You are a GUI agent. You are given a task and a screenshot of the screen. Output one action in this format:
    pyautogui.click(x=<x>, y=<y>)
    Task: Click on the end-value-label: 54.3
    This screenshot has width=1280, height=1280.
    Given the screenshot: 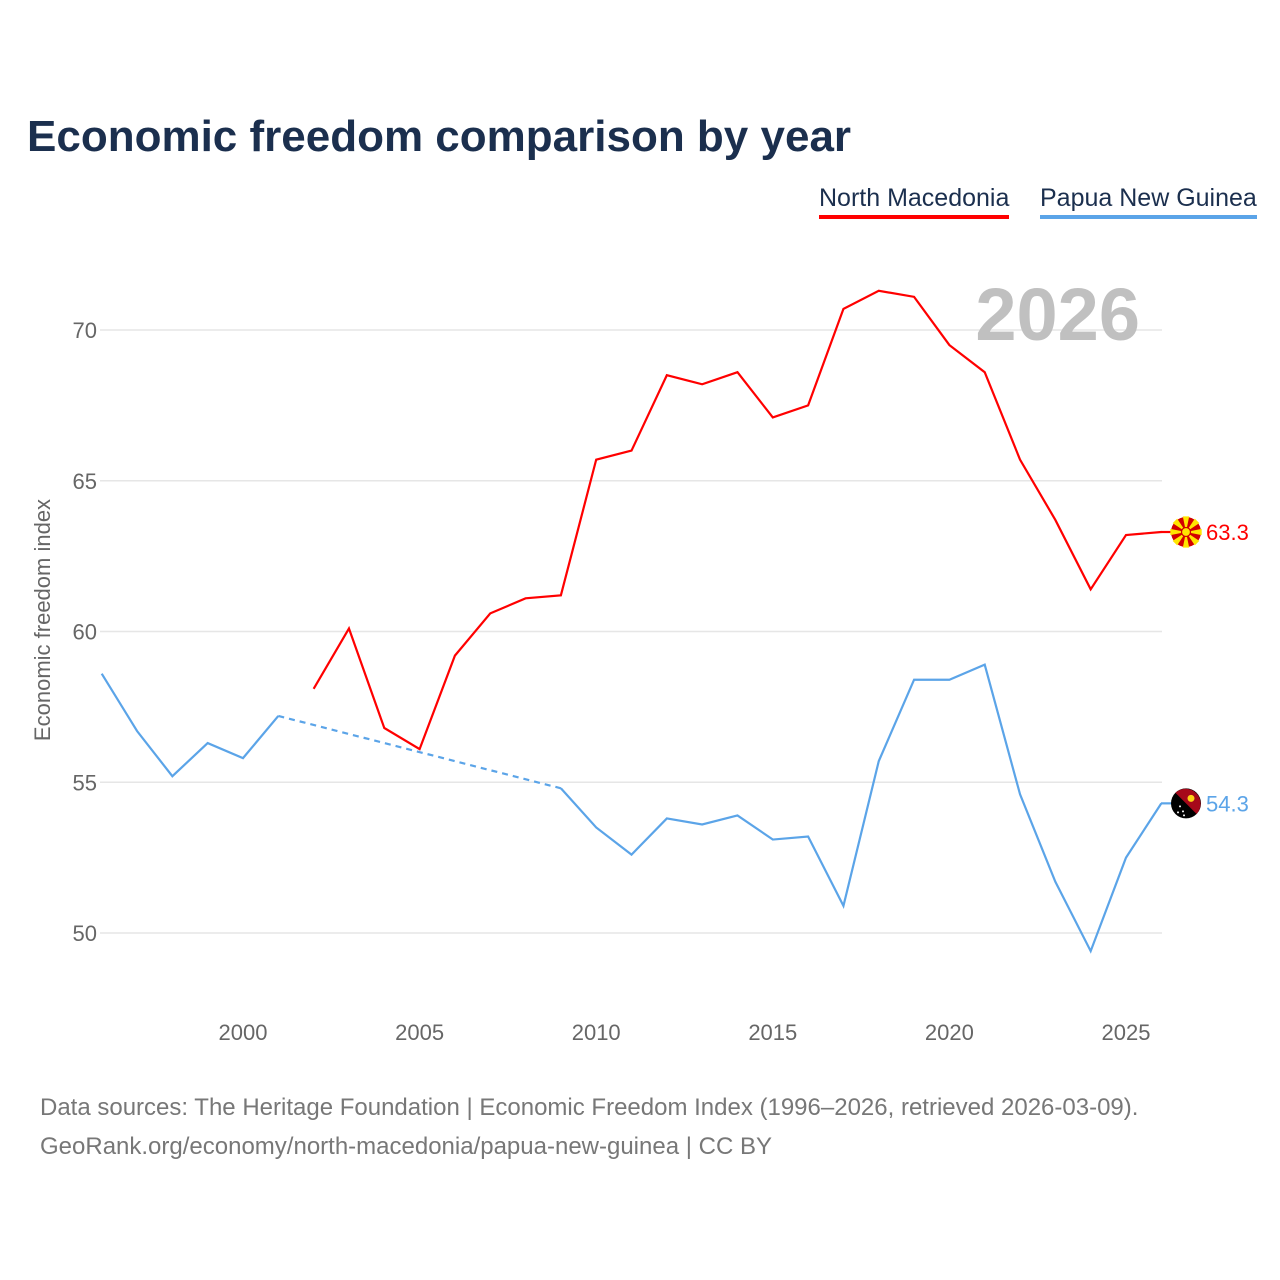 What is the action you would take?
    pyautogui.click(x=1227, y=803)
    